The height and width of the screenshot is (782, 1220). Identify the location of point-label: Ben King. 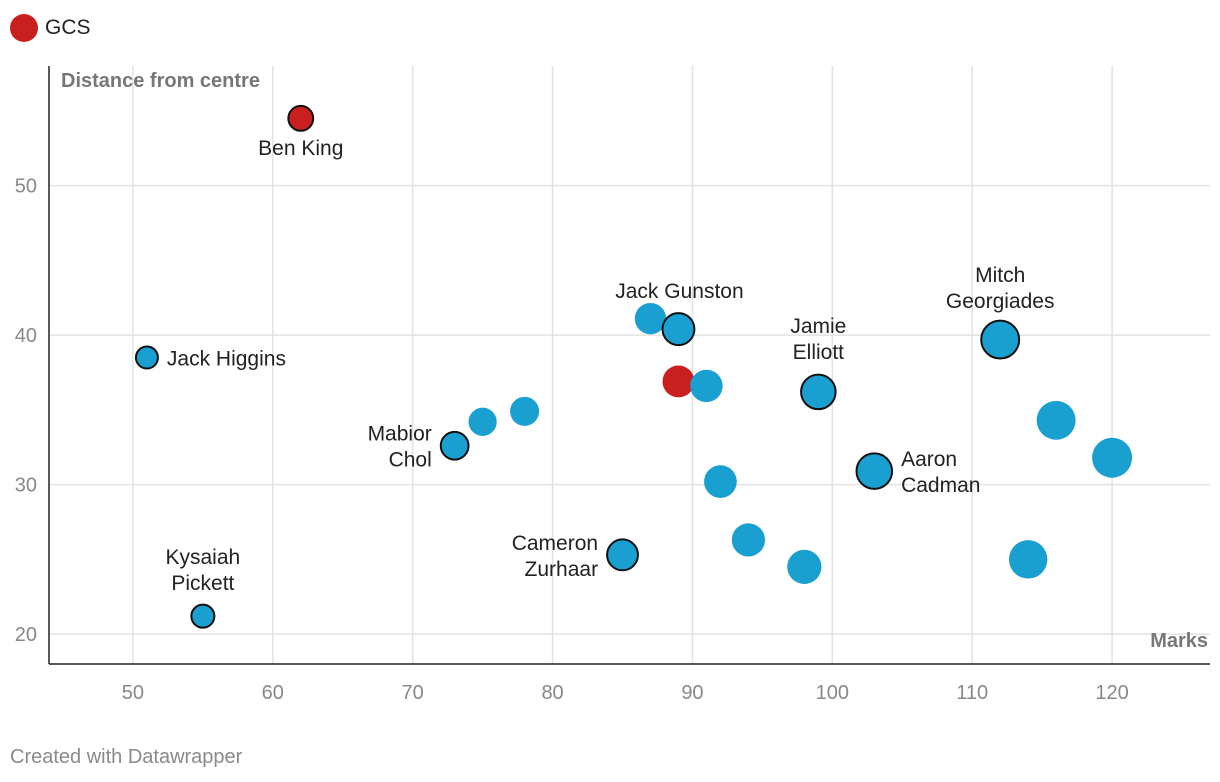
(300, 148).